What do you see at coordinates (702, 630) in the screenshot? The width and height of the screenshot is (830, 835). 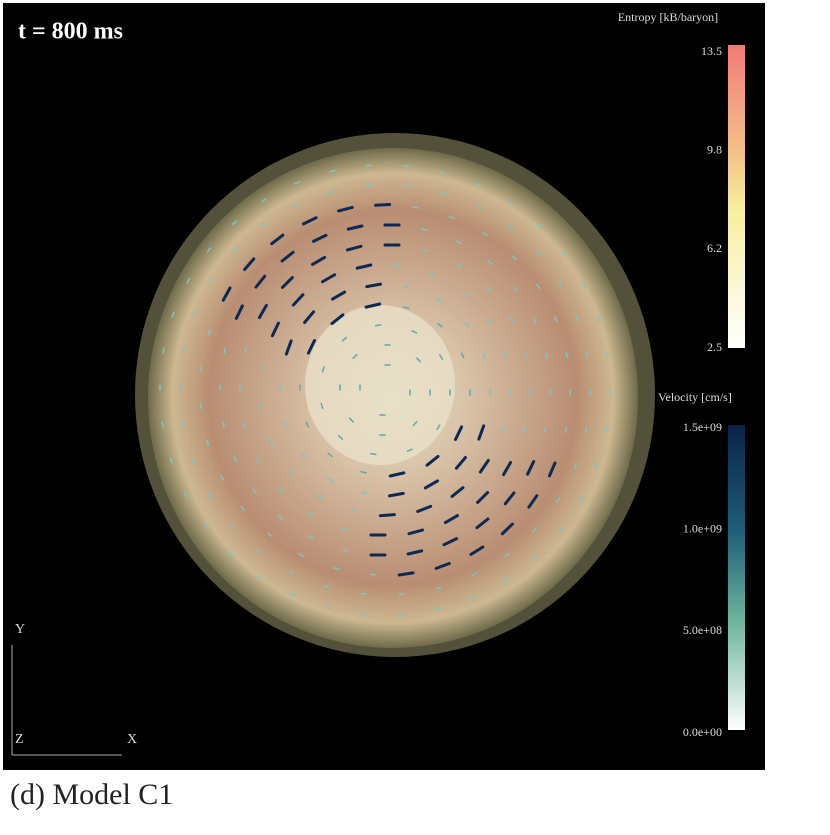 I see `colorbar-tick-label: 5.0e+08` at bounding box center [702, 630].